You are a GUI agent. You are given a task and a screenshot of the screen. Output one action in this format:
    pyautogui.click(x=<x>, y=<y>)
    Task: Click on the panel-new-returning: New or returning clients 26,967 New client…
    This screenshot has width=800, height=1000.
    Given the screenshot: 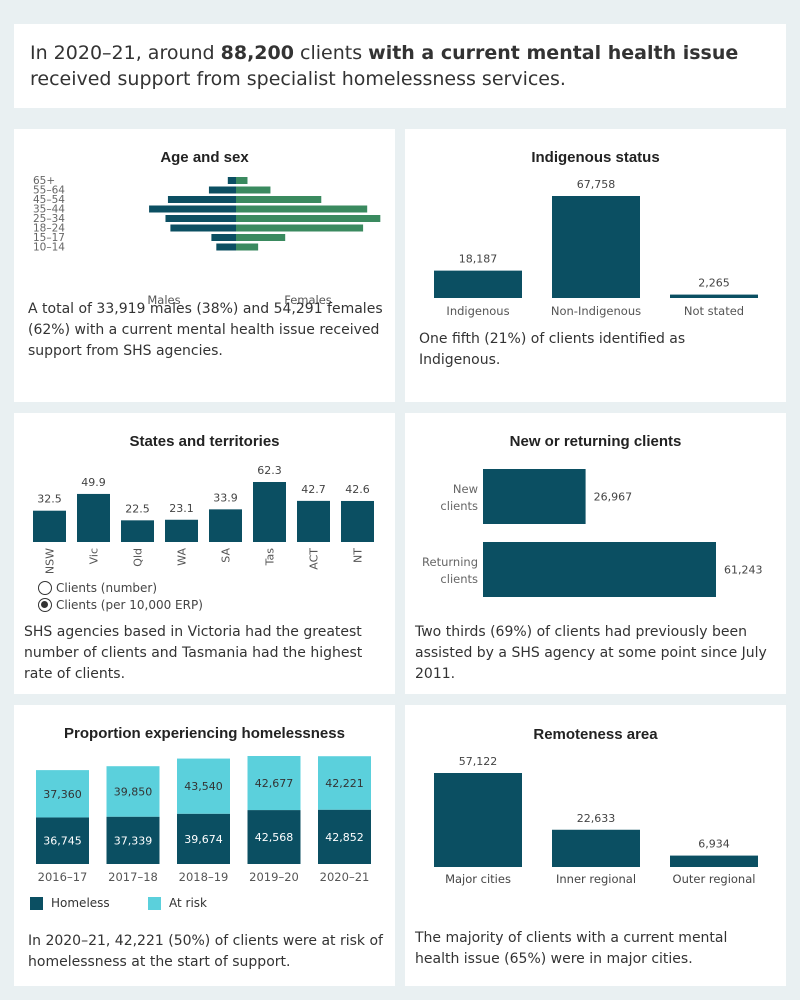 What is the action you would take?
    pyautogui.click(x=595, y=553)
    